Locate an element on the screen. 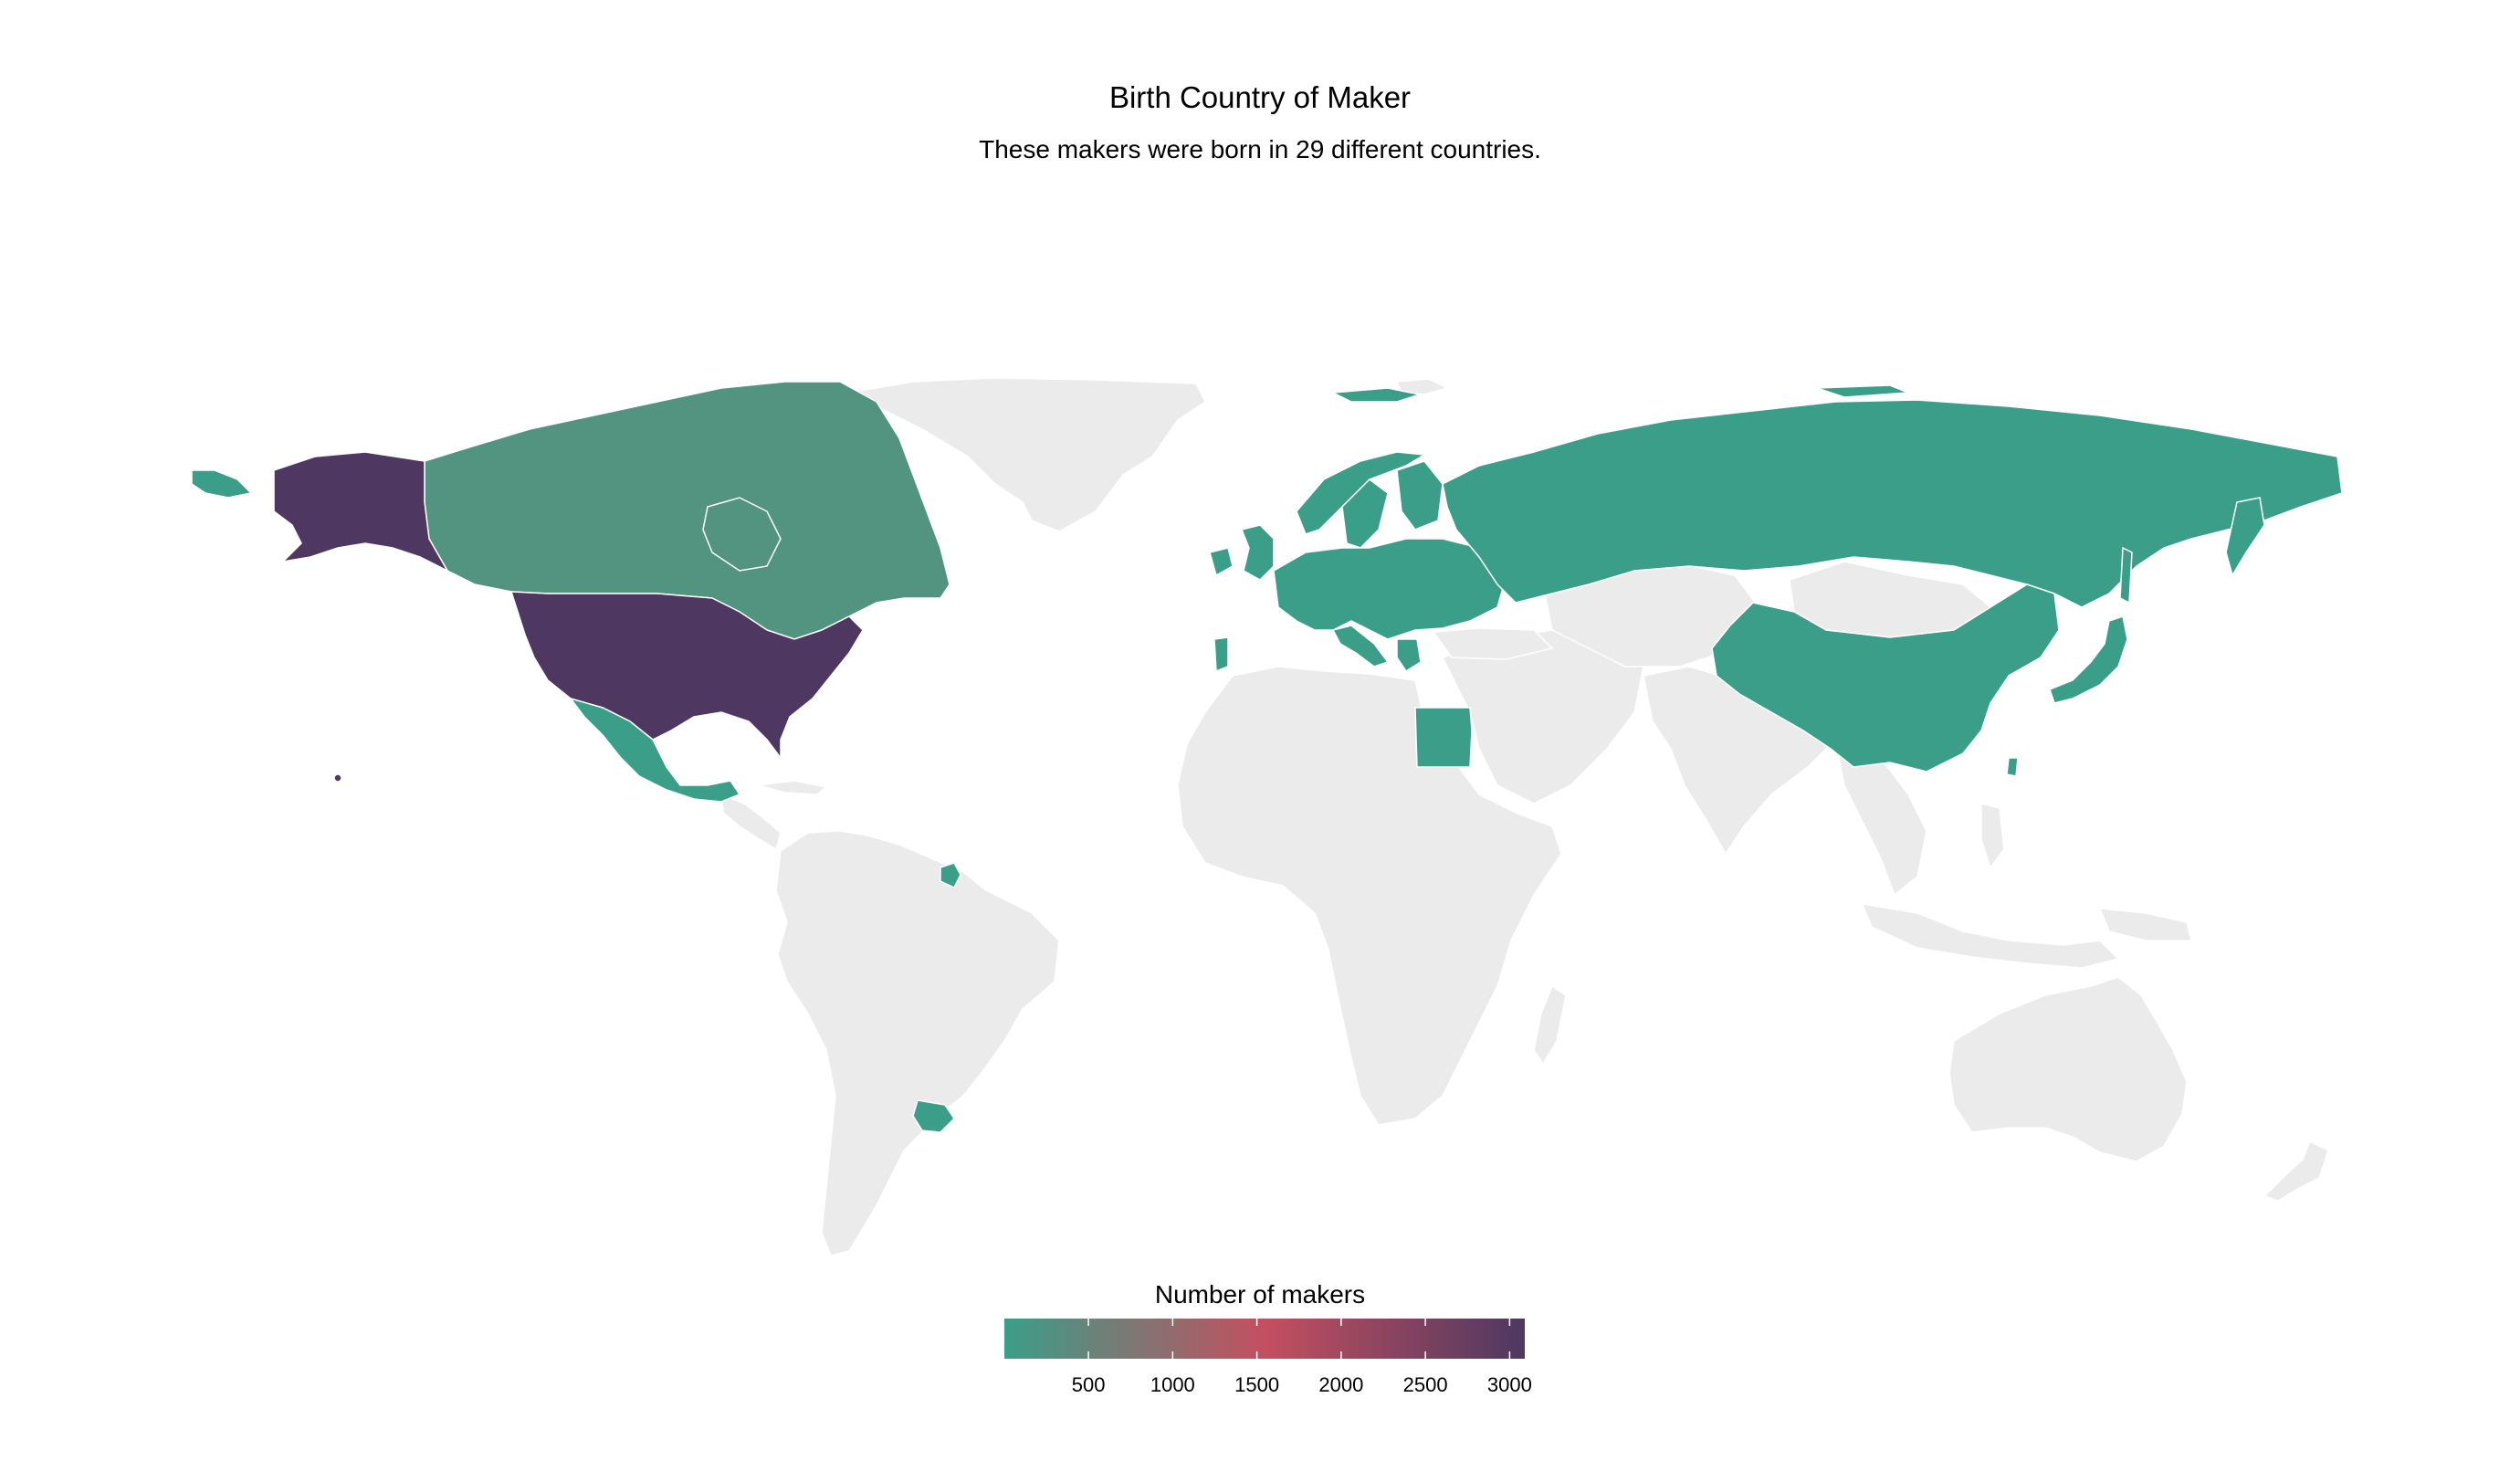 This screenshot has height=1461, width=2520. region-hawaii is located at coordinates (337, 778).